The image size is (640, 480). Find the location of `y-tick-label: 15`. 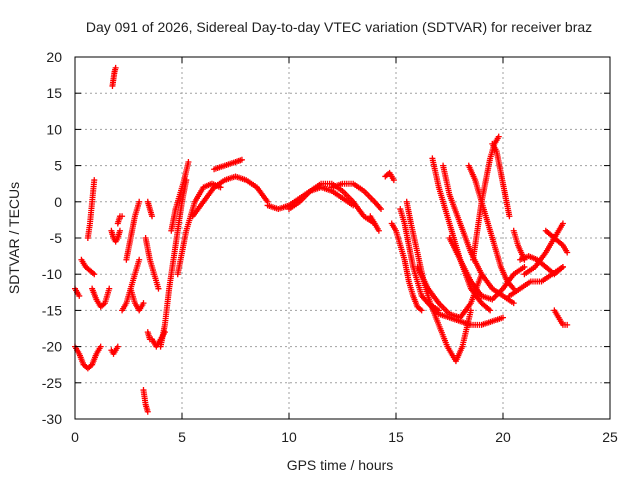

y-tick-label: 15 is located at coordinates (54, 93).